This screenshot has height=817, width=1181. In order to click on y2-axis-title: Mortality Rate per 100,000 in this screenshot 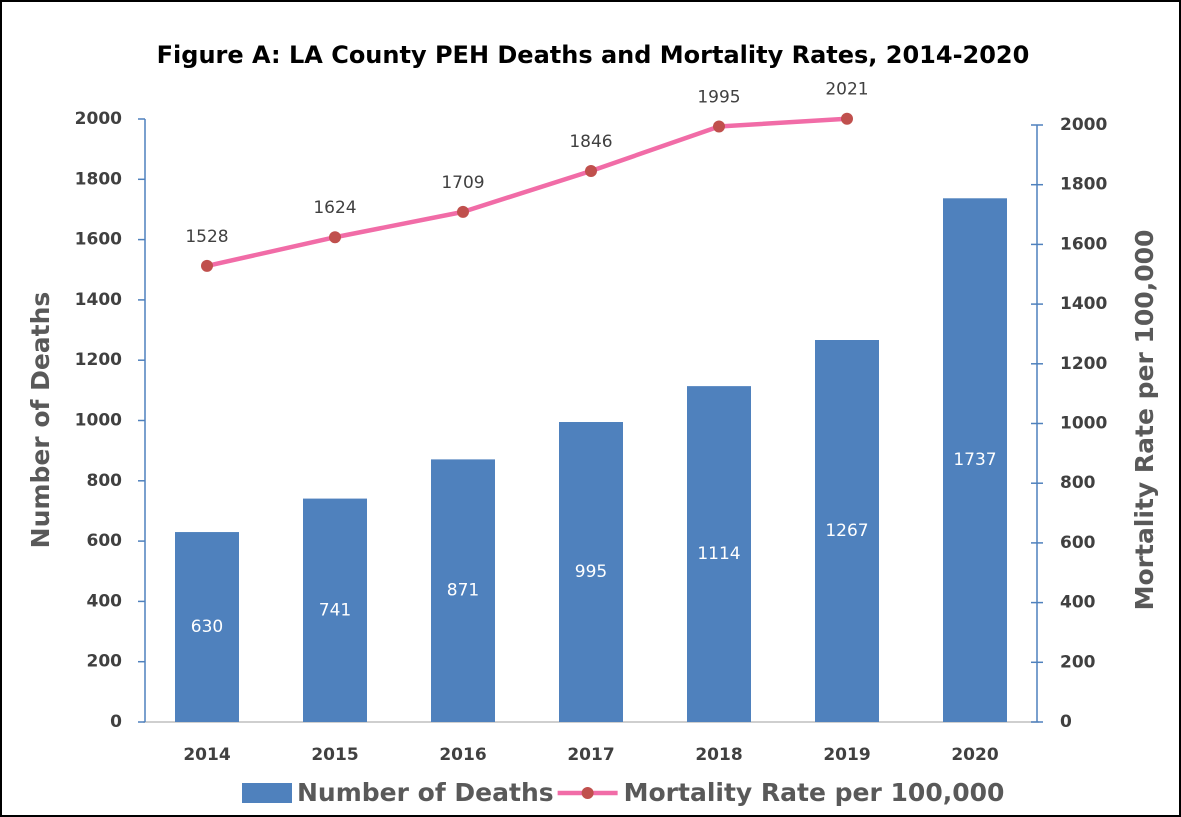, I will do `click(1144, 420)`.